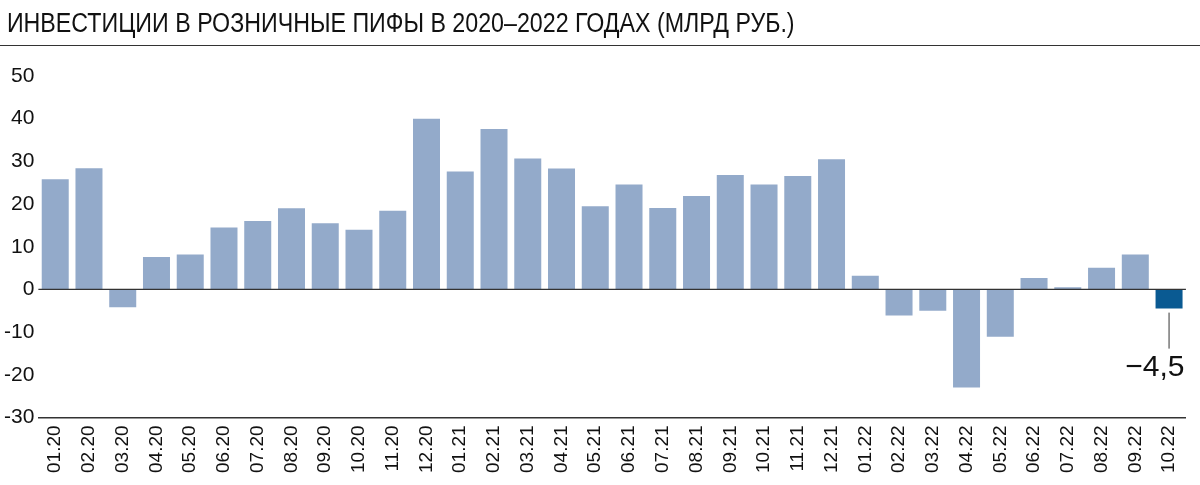 Image resolution: width=1200 pixels, height=485 pixels. What do you see at coordinates (324, 449) in the screenshot?
I see `x-tick-label: 09.20` at bounding box center [324, 449].